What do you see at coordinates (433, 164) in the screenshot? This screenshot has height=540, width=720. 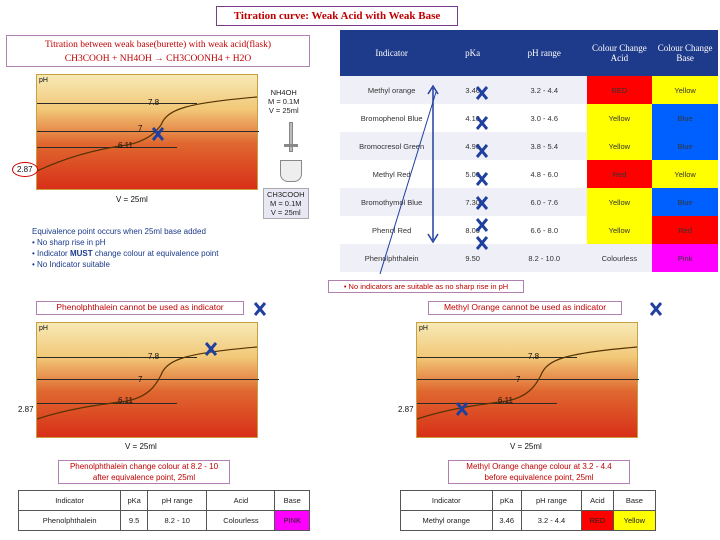 I see `range-arrow` at bounding box center [433, 164].